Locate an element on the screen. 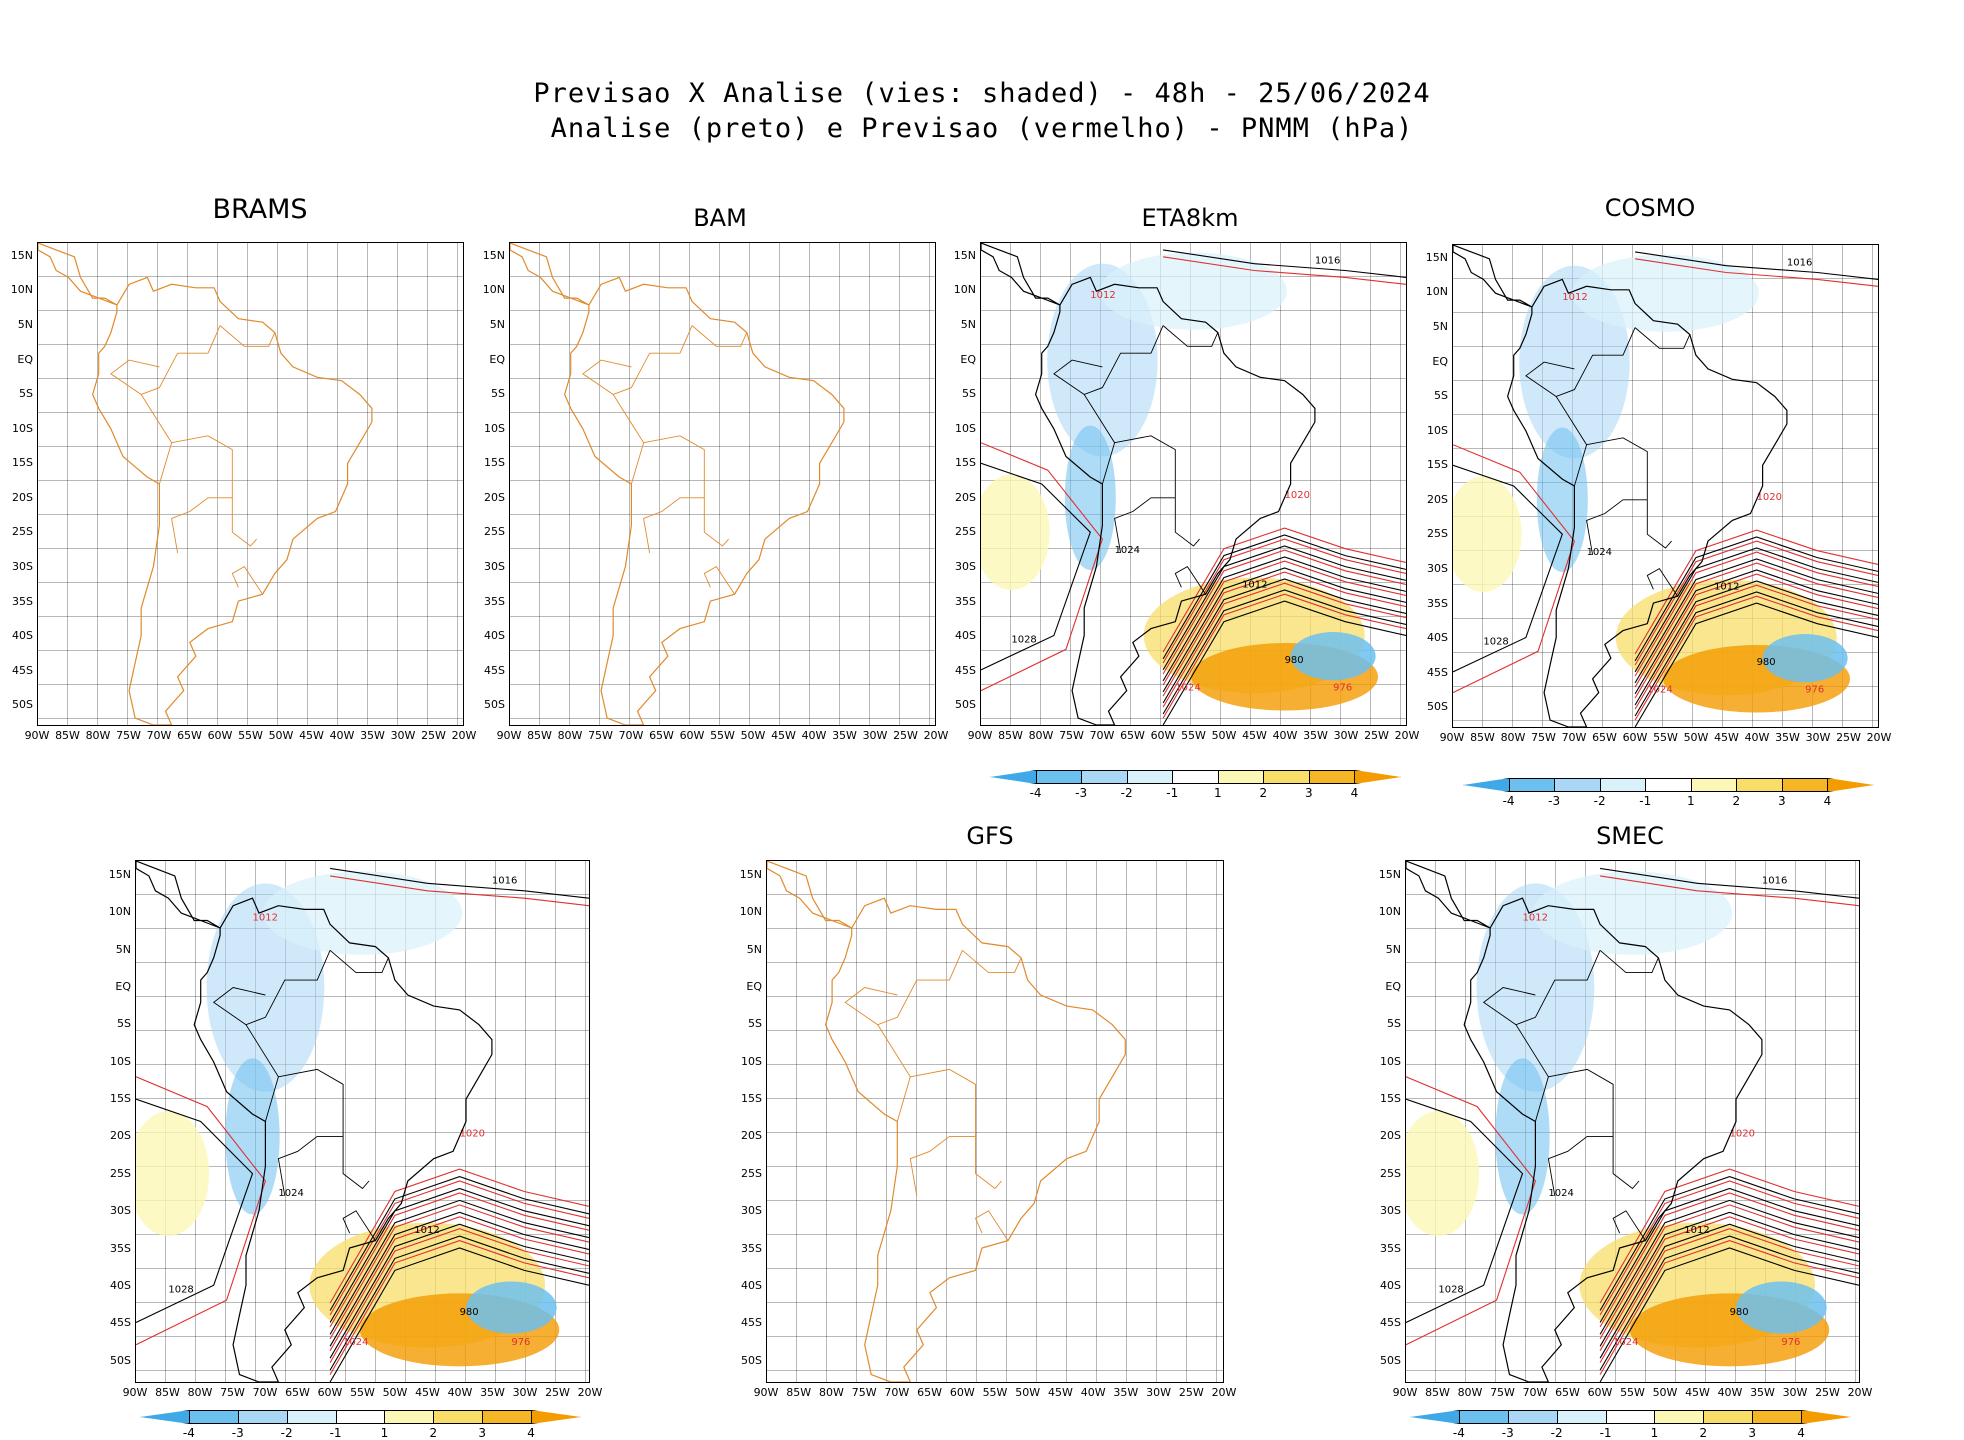 Image resolution: width=1964 pixels, height=1440 pixels. colorbar-smec: -4 -3 -2 -1 1 2 3 4 is located at coordinates (1630, 1425).